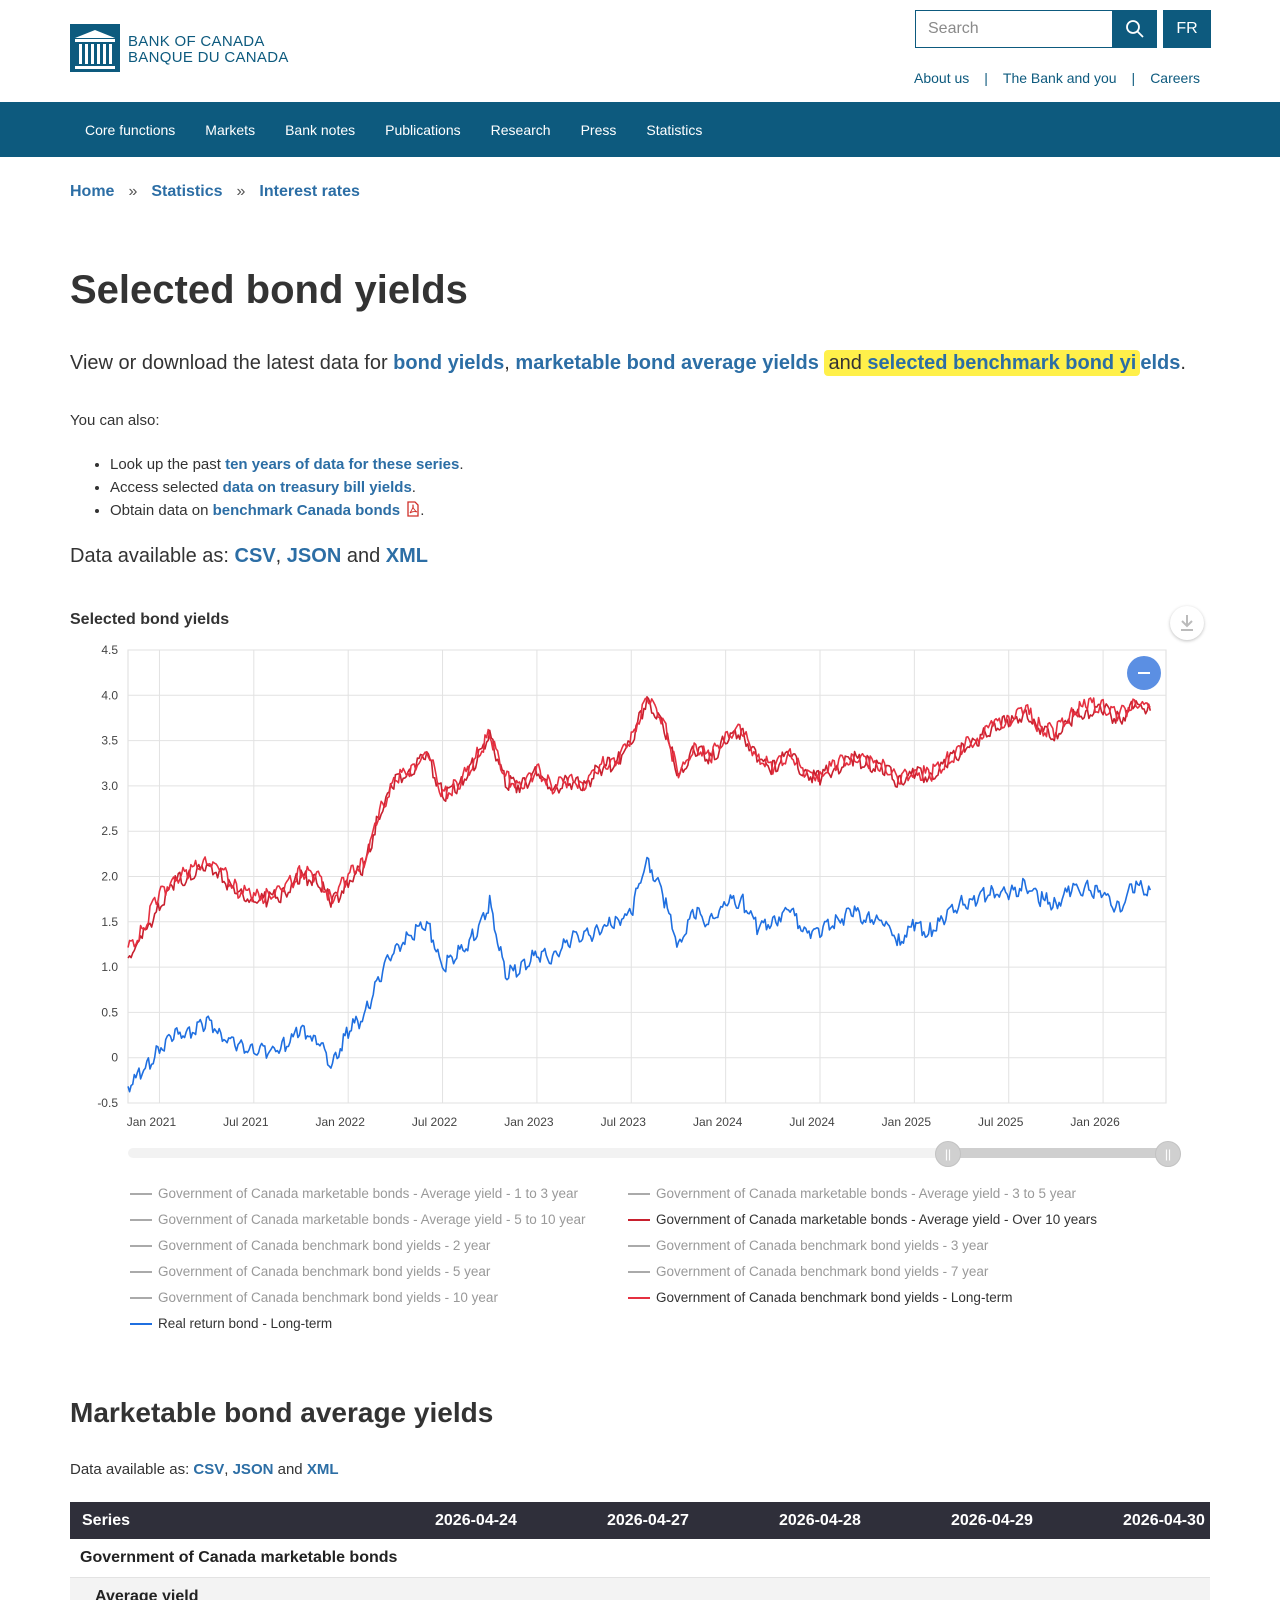 This screenshot has height=1600, width=1280. I want to click on data-formats: Data available as: CSV, JSON and XML, so click(249, 556).